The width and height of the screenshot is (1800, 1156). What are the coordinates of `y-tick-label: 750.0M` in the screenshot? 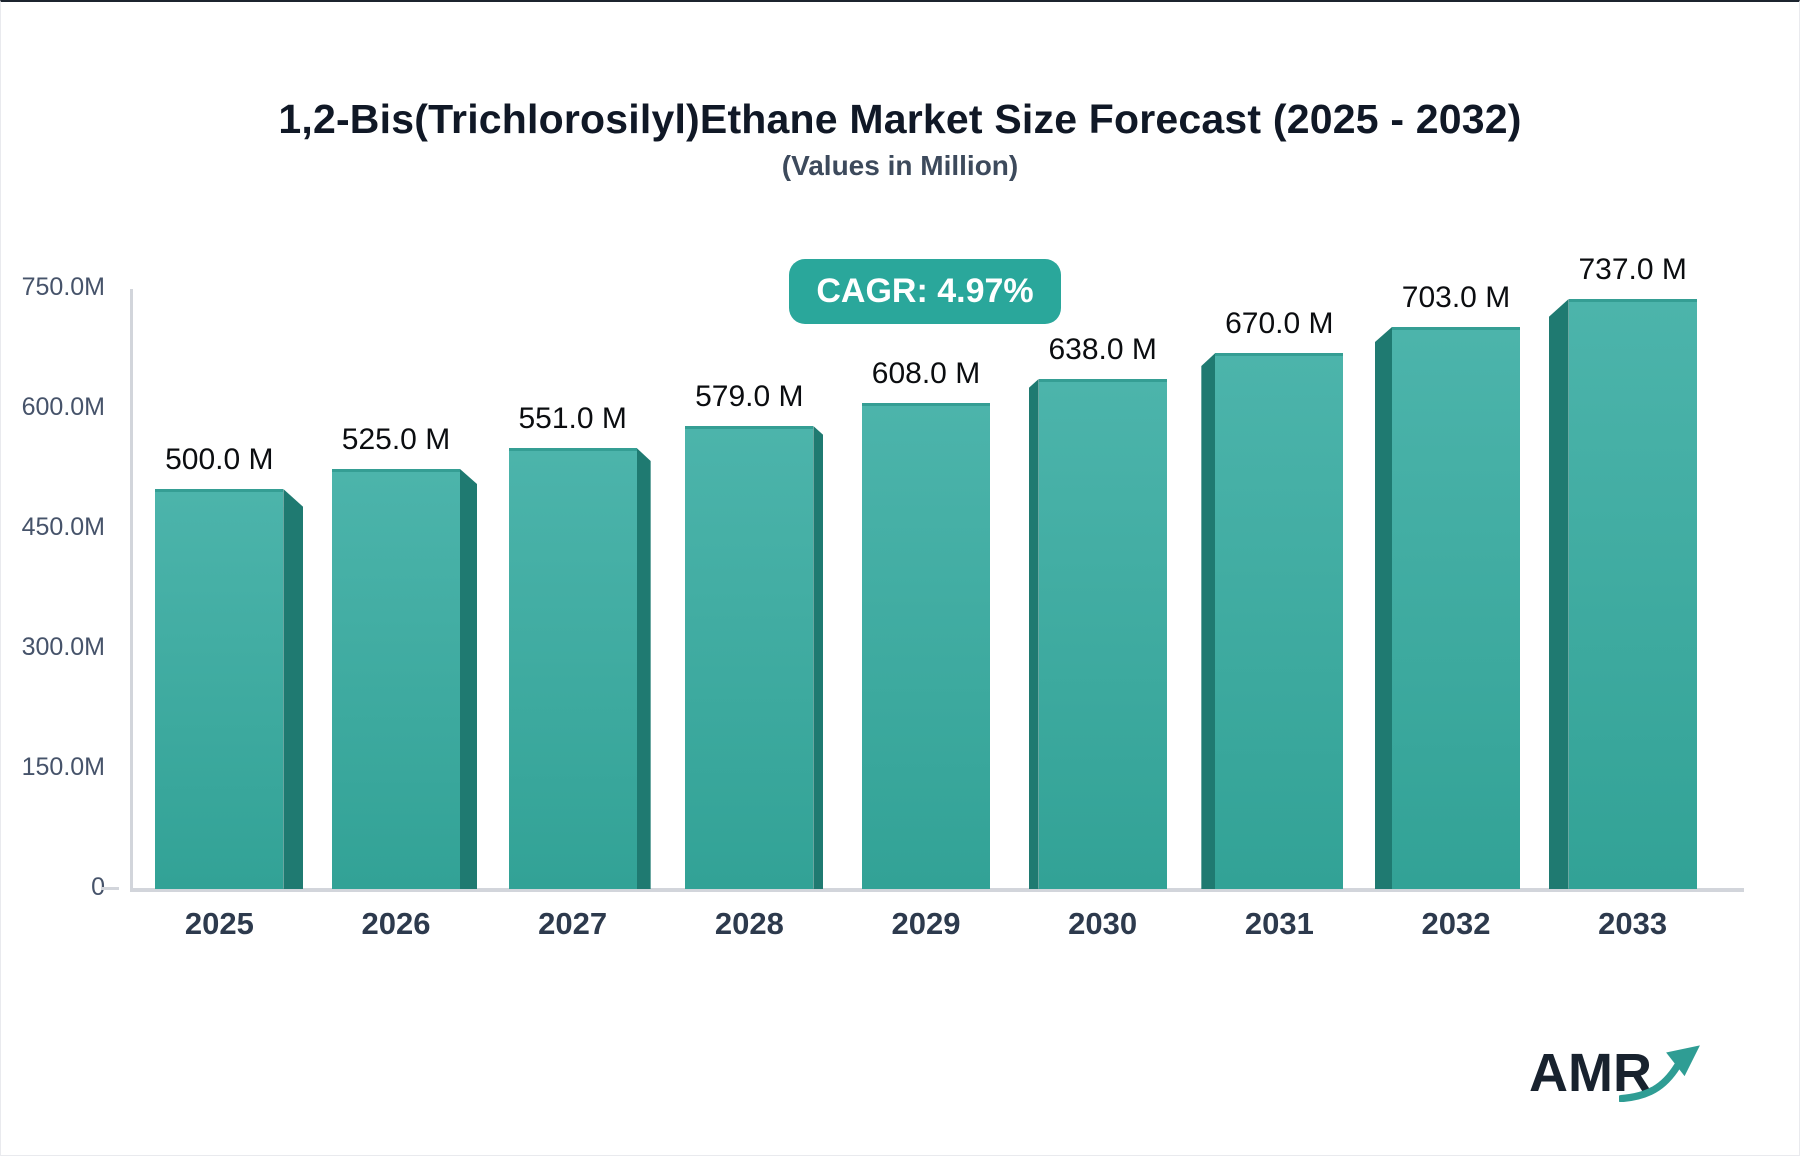 It's located at (63, 287).